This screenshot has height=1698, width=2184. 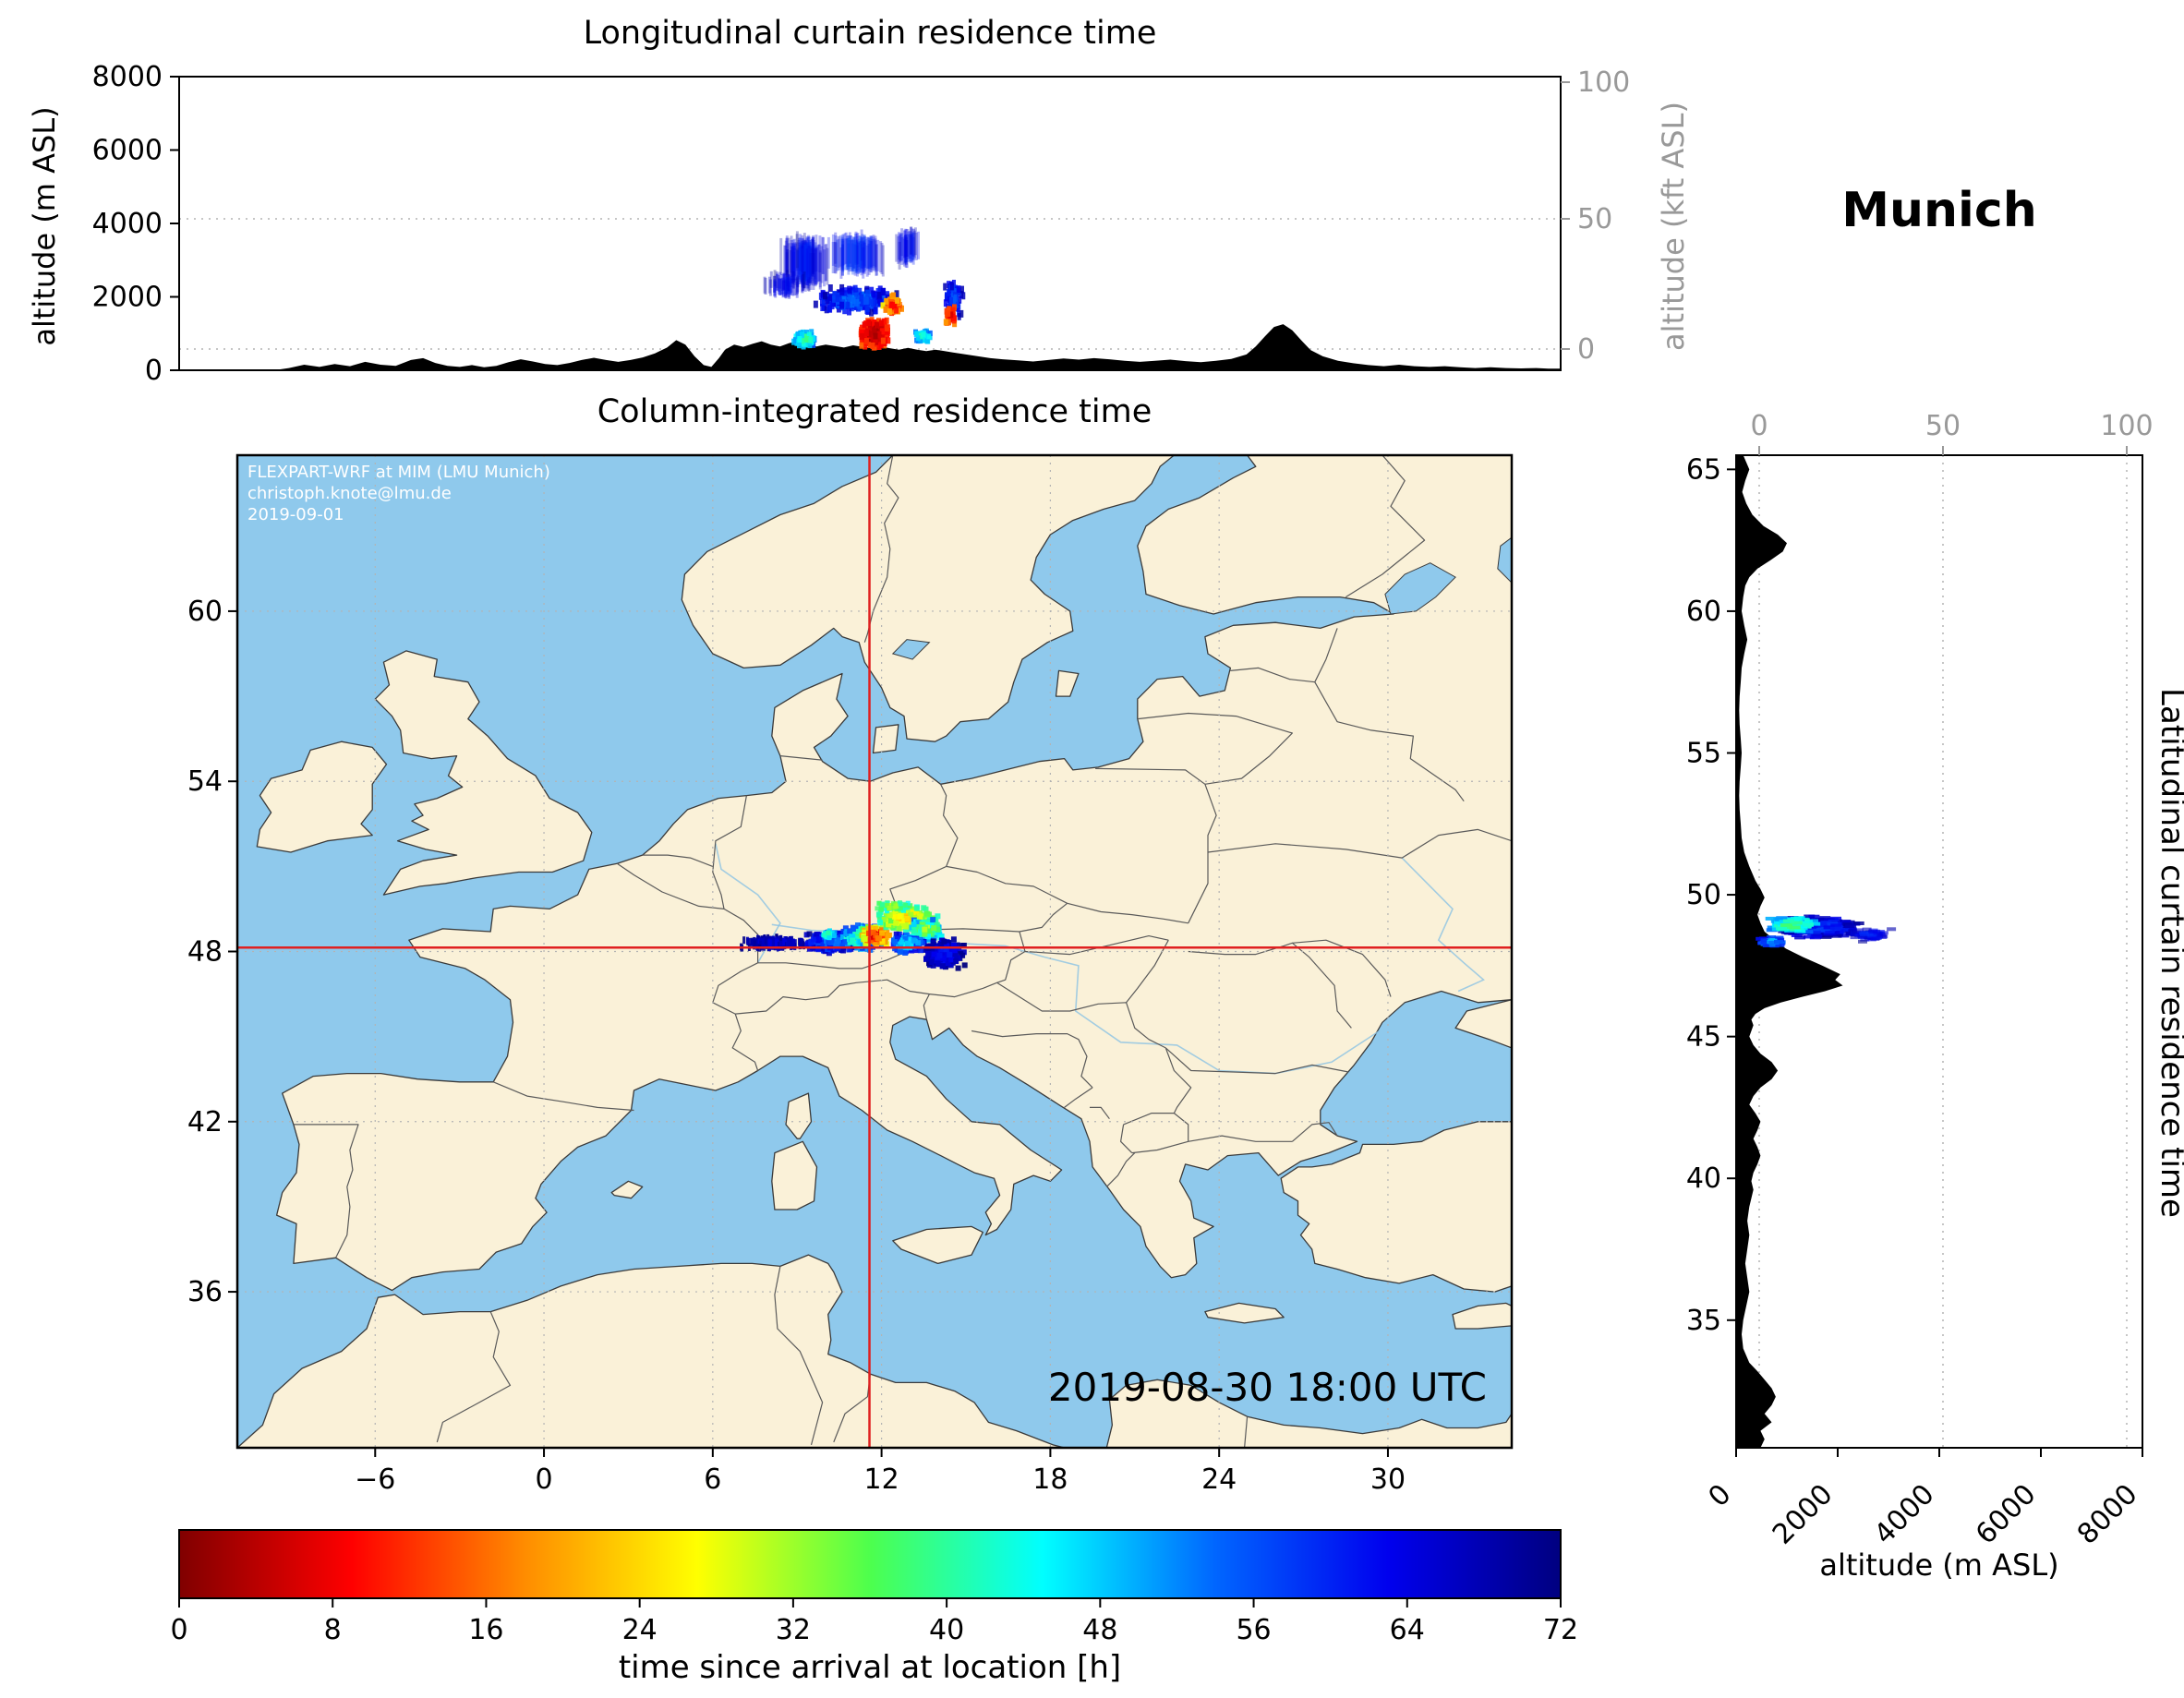 I want to click on watermark-line2: christoph.knote@lmu.de, so click(x=349, y=493).